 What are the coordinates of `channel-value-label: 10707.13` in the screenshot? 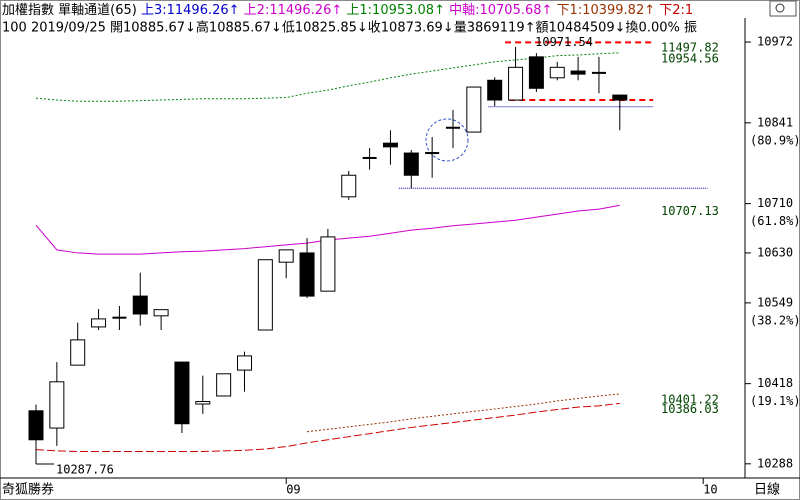 It's located at (690, 211).